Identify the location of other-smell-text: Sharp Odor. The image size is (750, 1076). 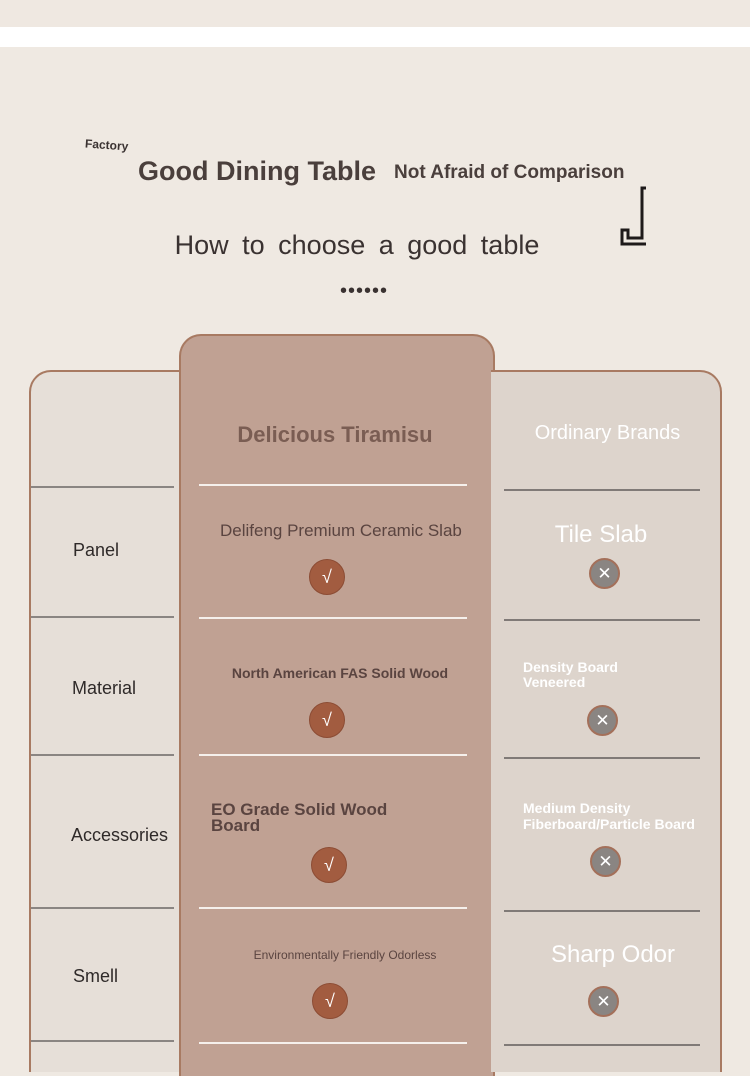
(613, 954).